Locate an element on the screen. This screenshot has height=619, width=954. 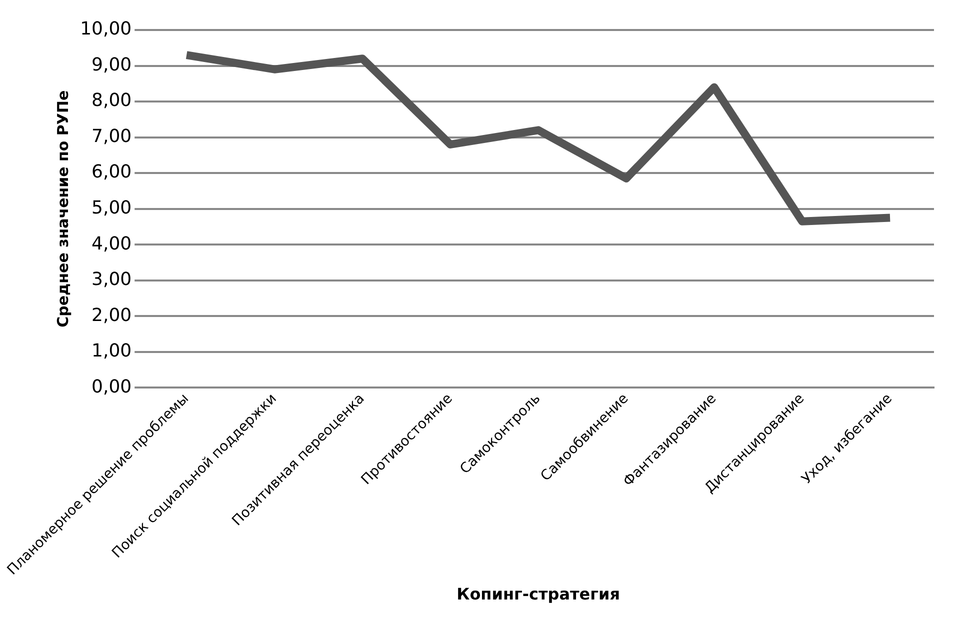
y-tick-label: 7,00 is located at coordinates (112, 136).